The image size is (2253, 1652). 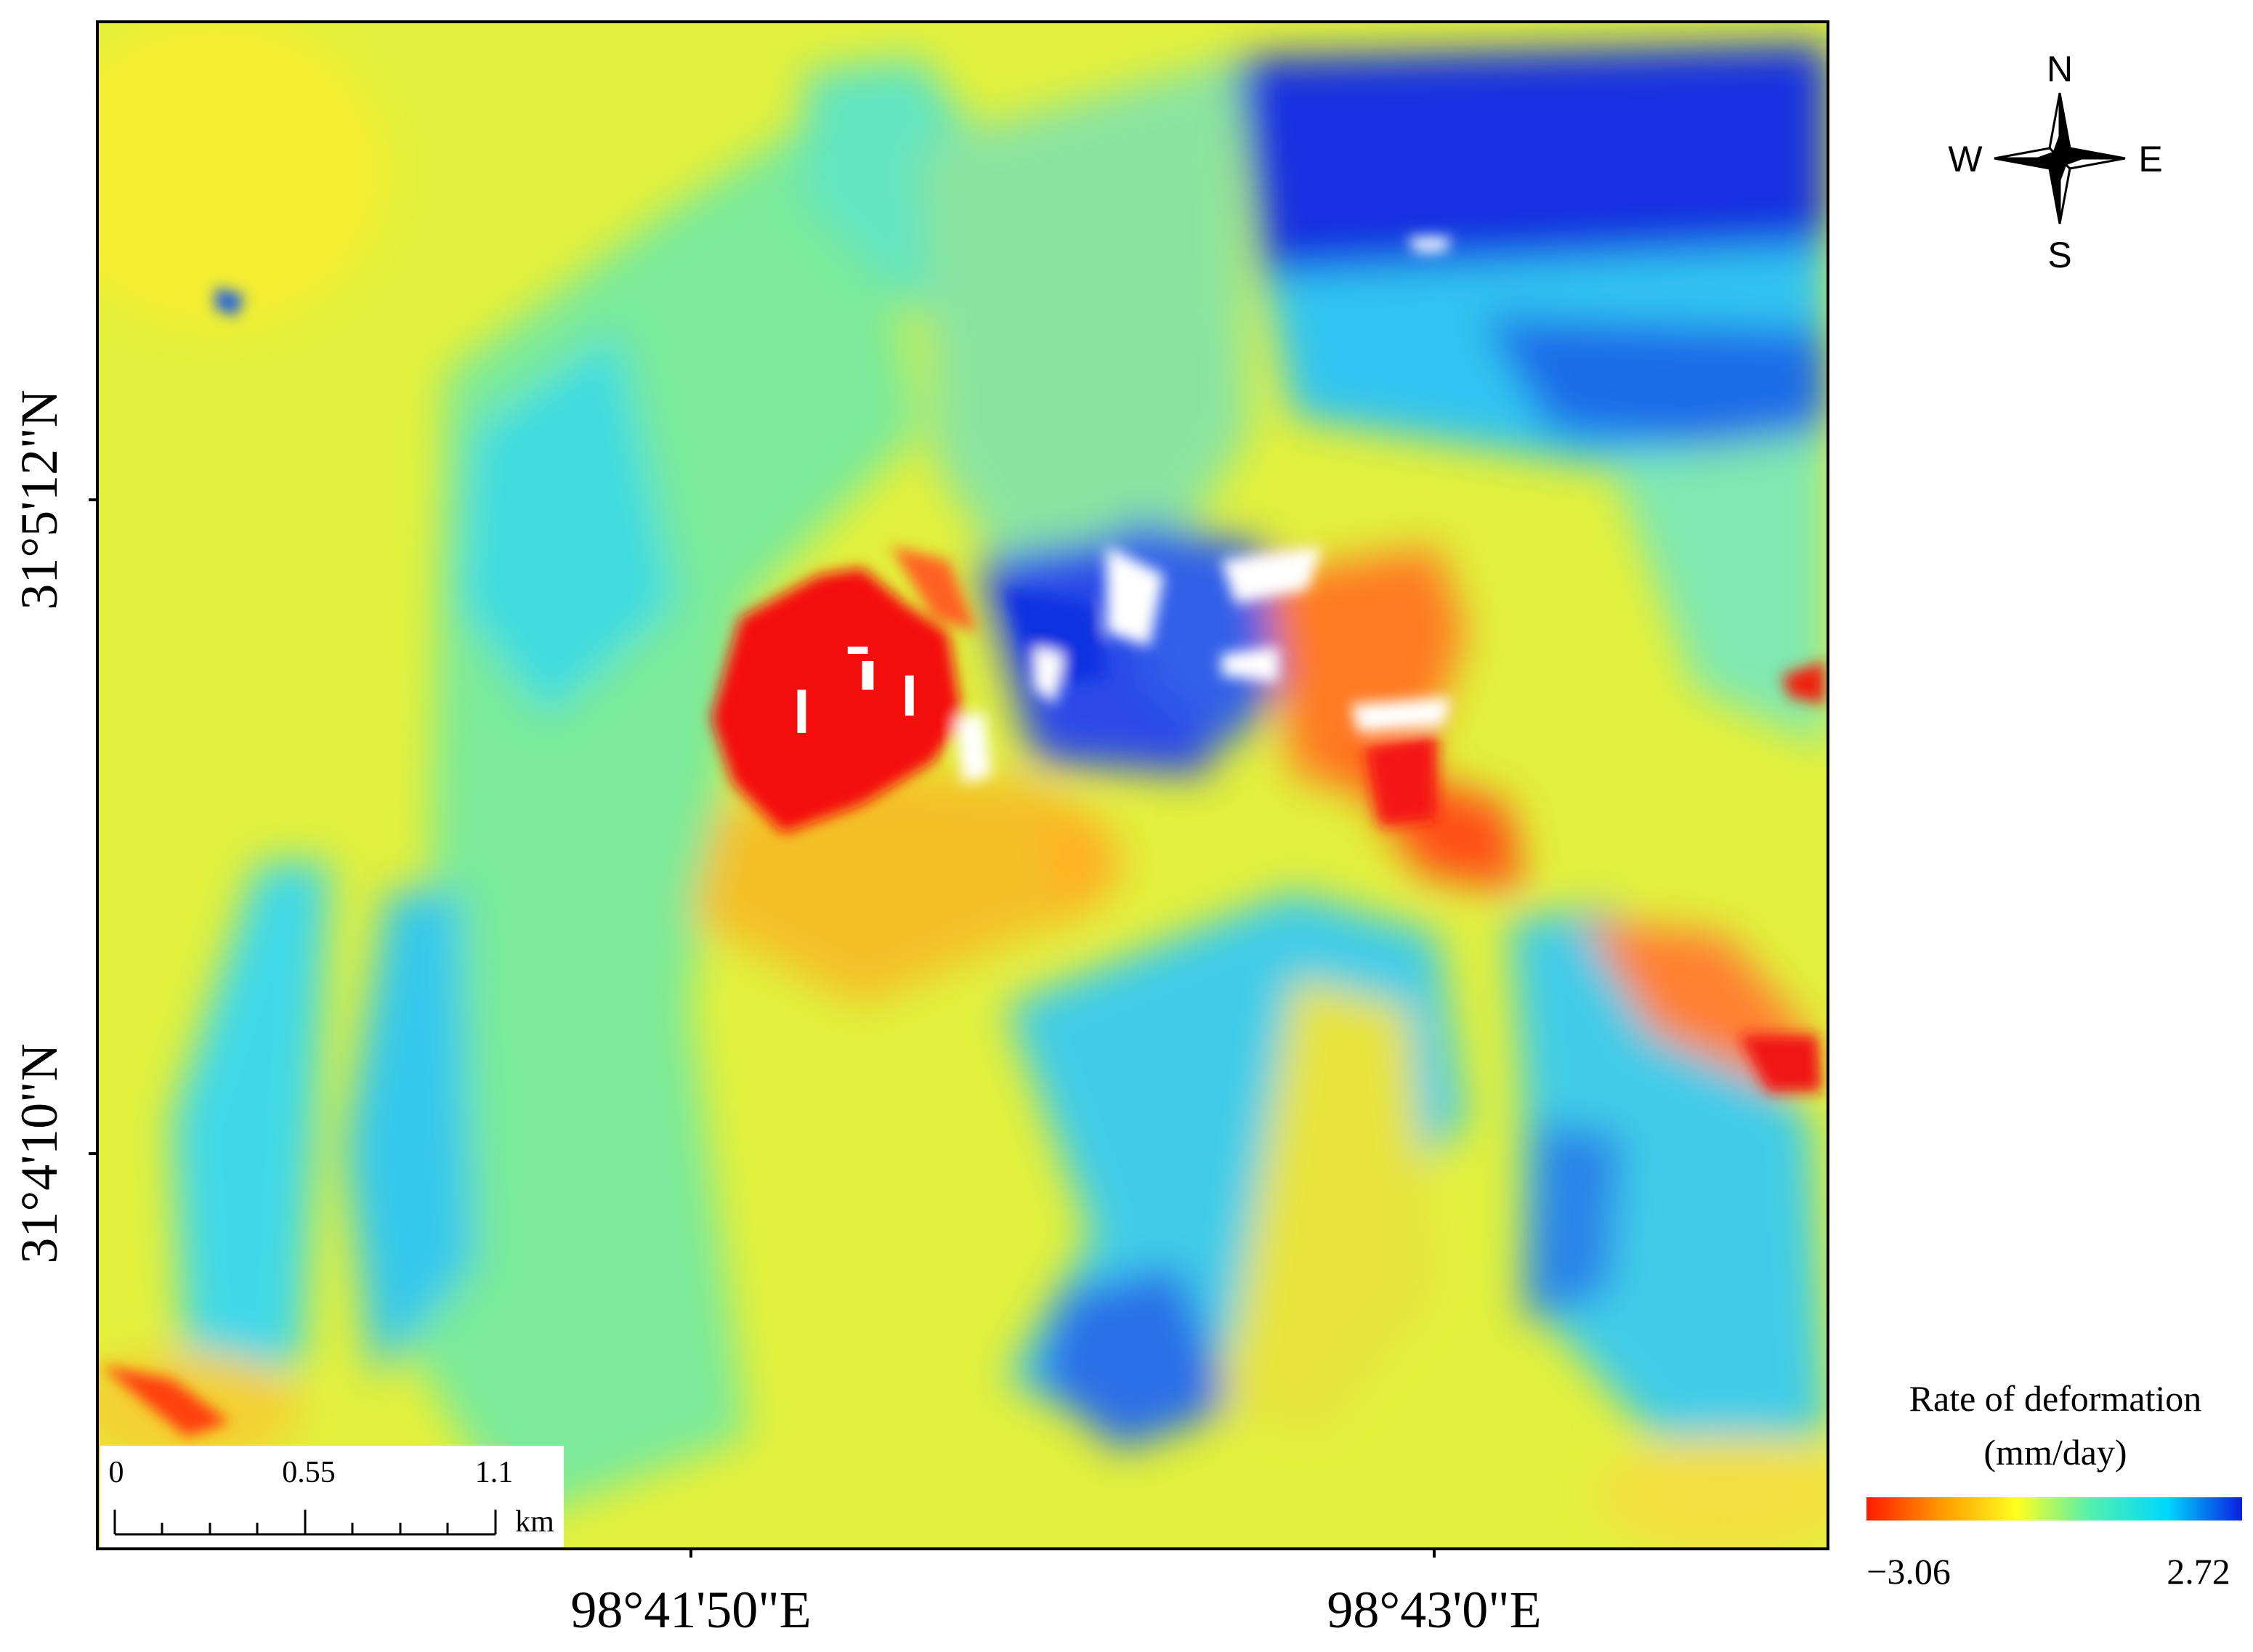 I want to click on legend-min: −3.06, so click(x=1909, y=1571).